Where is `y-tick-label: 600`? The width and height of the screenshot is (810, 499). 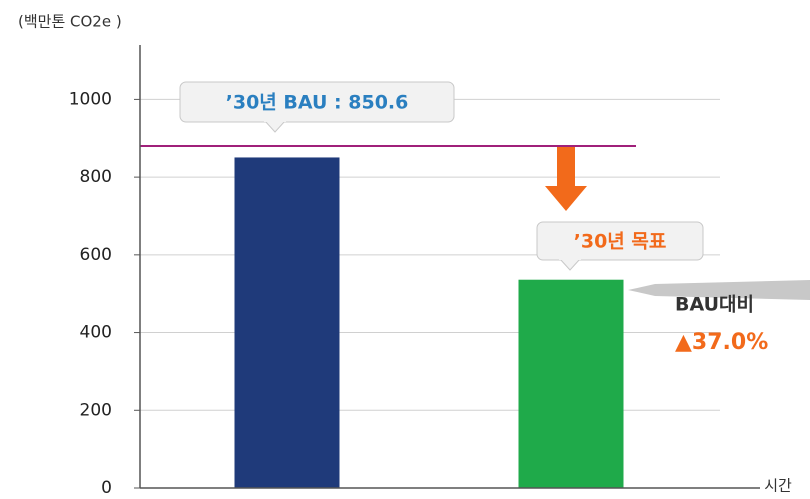 y-tick-label: 600 is located at coordinates (96, 255).